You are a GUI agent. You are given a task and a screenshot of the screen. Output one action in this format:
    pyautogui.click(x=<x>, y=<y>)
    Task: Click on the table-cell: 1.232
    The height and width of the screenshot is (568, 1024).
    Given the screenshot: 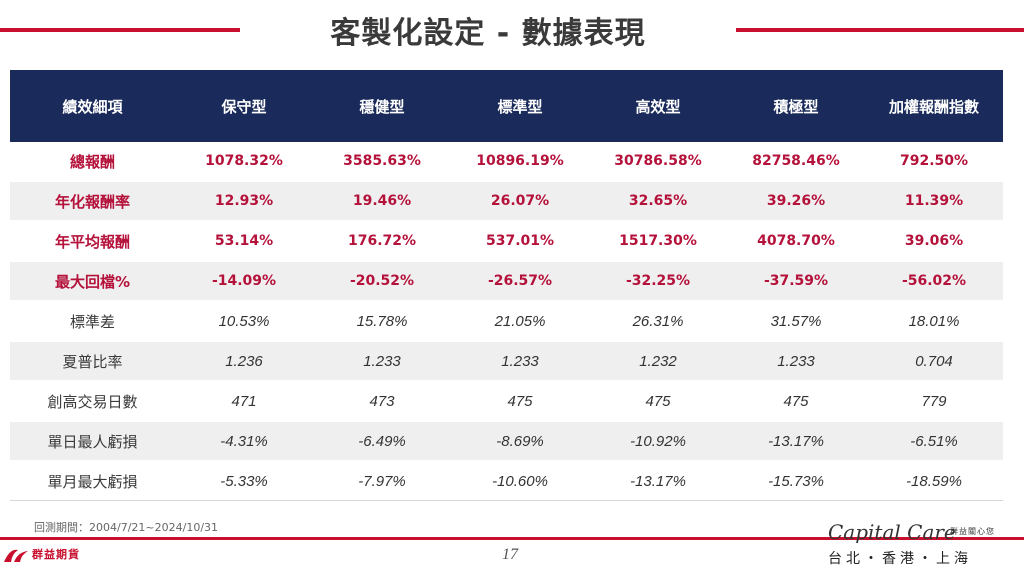 What is the action you would take?
    pyautogui.click(x=658, y=361)
    